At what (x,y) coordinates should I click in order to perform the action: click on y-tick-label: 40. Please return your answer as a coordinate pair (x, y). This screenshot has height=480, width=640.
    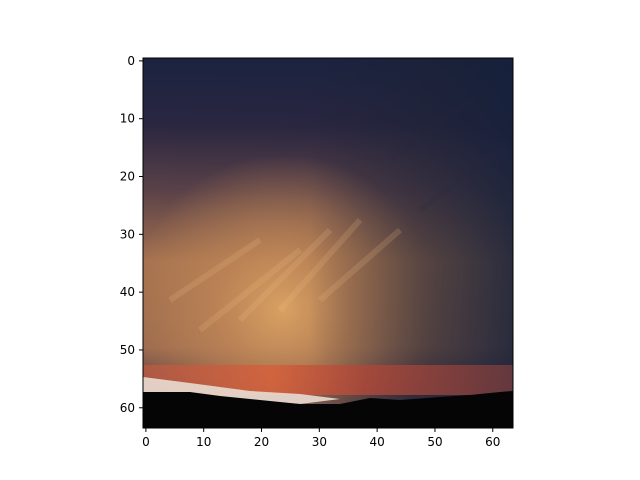
    Looking at the image, I should click on (127, 292).